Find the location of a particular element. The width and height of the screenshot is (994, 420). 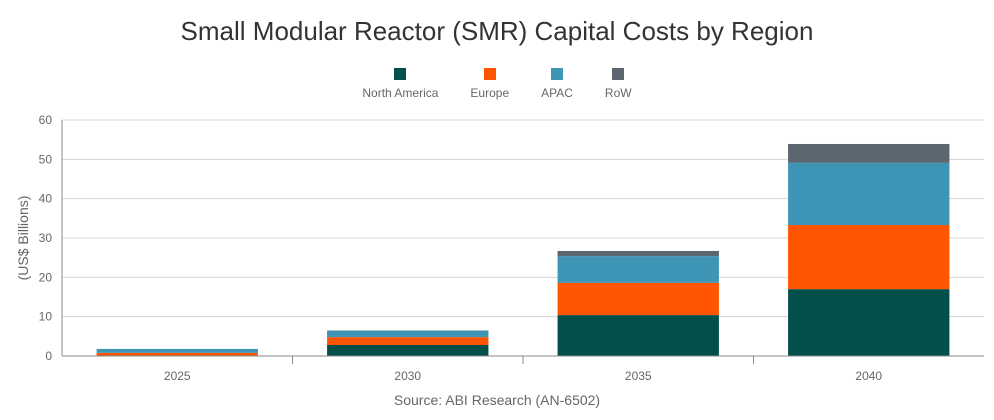

legend-label: RoW is located at coordinates (618, 93).